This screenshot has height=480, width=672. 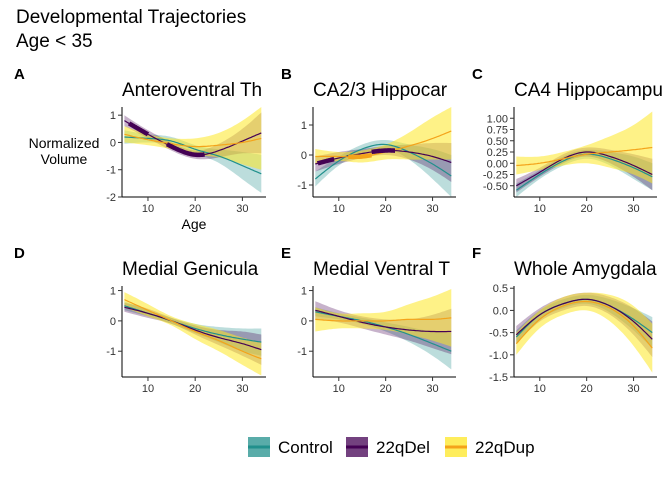 I want to click on y-tick-label: 0.00, so click(x=497, y=164).